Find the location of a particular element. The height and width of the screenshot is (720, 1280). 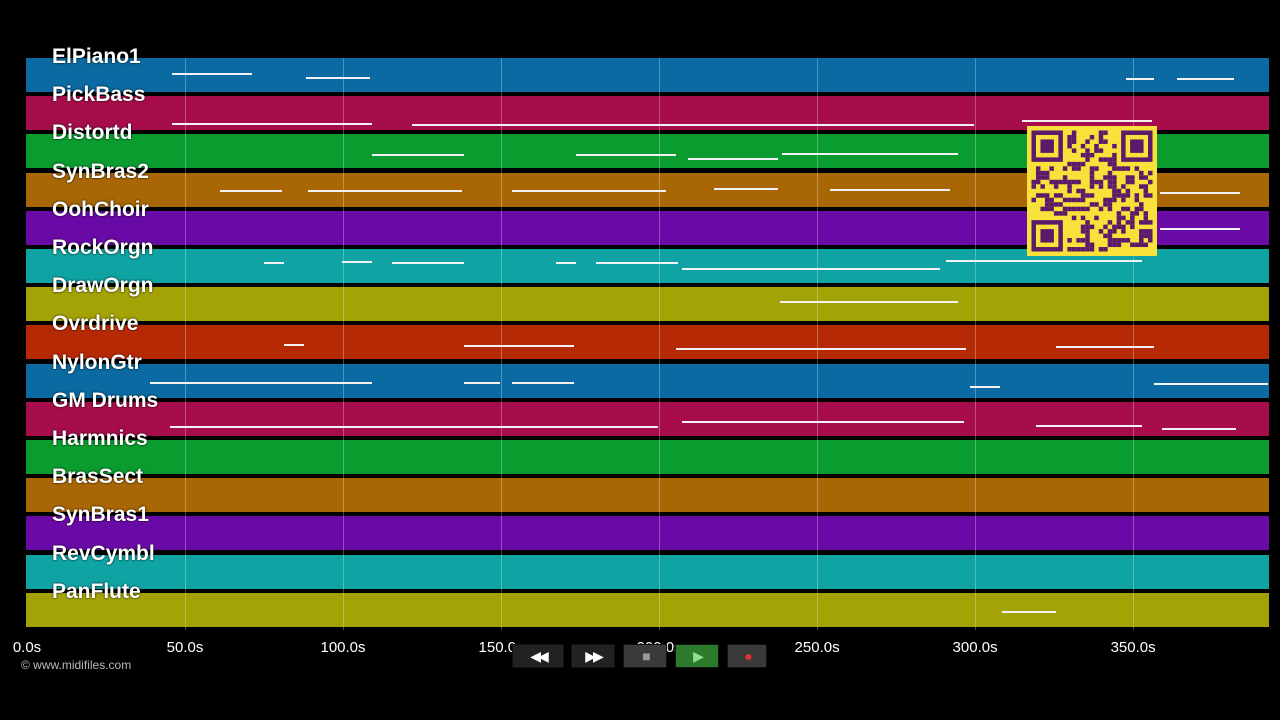

track-name: SynBras2 is located at coordinates (100, 171).